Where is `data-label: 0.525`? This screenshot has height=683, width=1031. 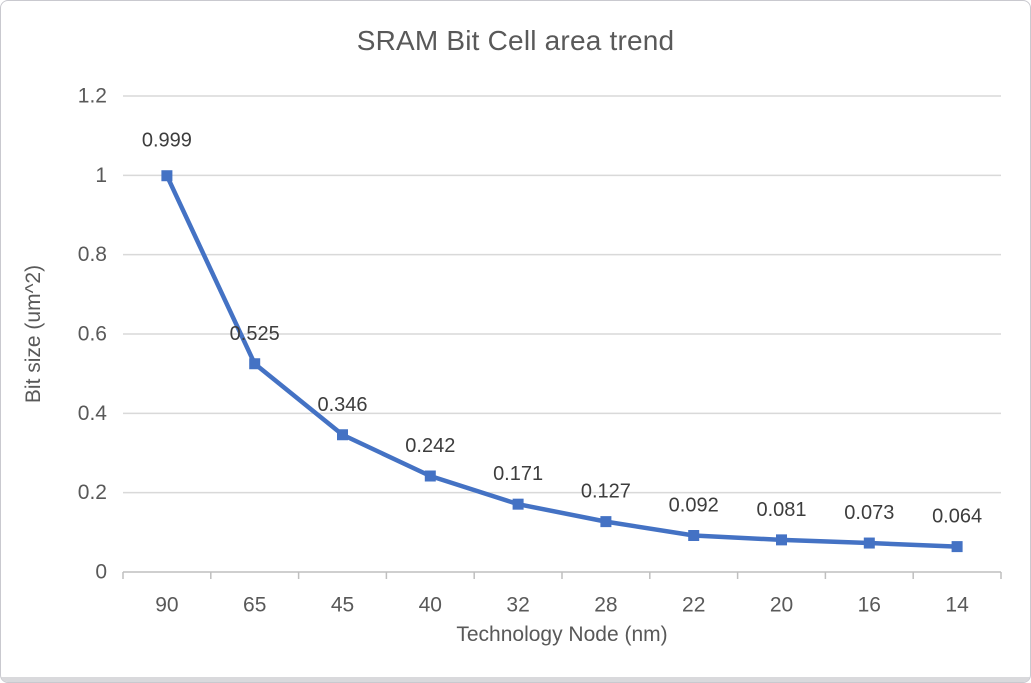
data-label: 0.525 is located at coordinates (255, 334).